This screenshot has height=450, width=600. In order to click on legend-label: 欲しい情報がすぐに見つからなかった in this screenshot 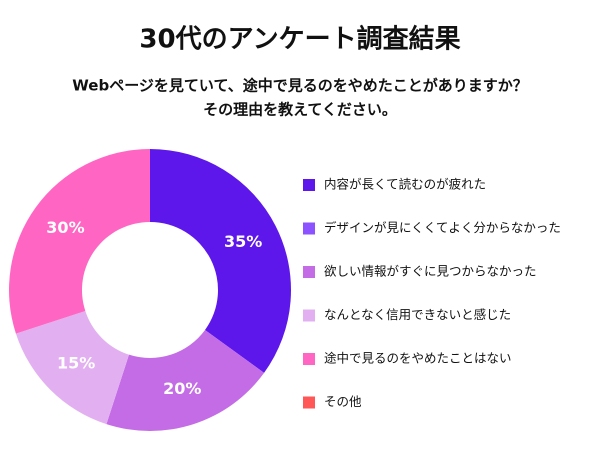, I will do `click(430, 271)`.